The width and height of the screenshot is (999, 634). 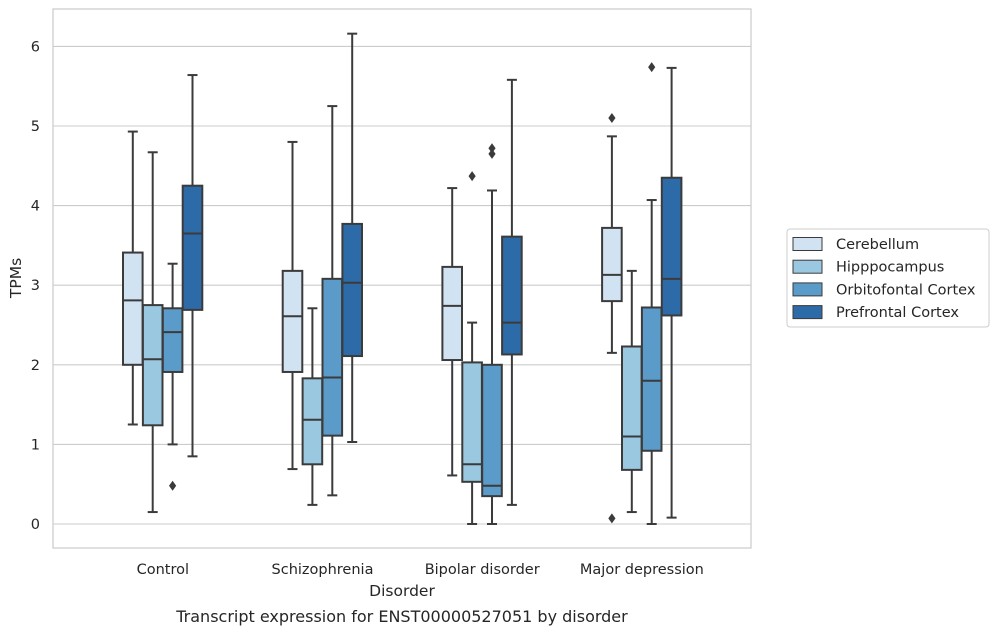 What do you see at coordinates (35, 47) in the screenshot?
I see `y-tick-label: 6` at bounding box center [35, 47].